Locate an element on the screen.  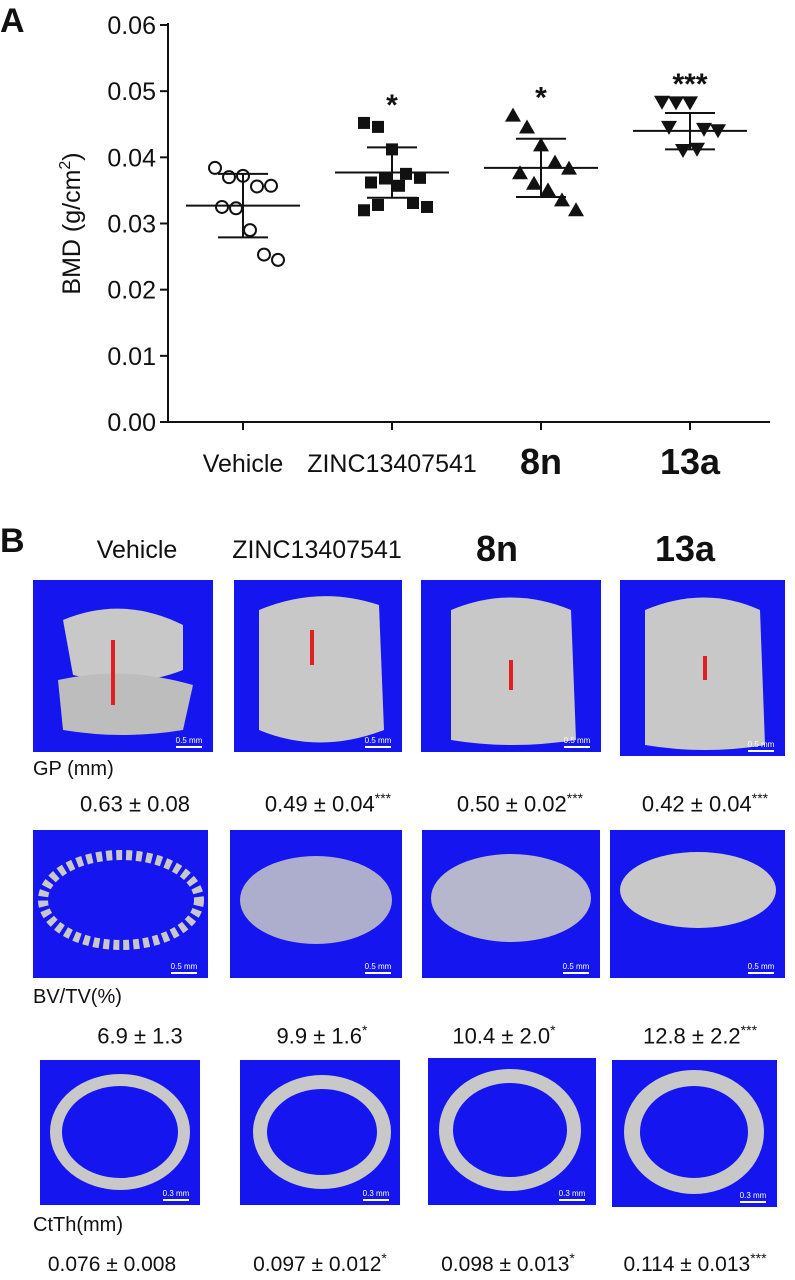
ctth-image-zinc: 0.3 mm is located at coordinates (320, 1132).